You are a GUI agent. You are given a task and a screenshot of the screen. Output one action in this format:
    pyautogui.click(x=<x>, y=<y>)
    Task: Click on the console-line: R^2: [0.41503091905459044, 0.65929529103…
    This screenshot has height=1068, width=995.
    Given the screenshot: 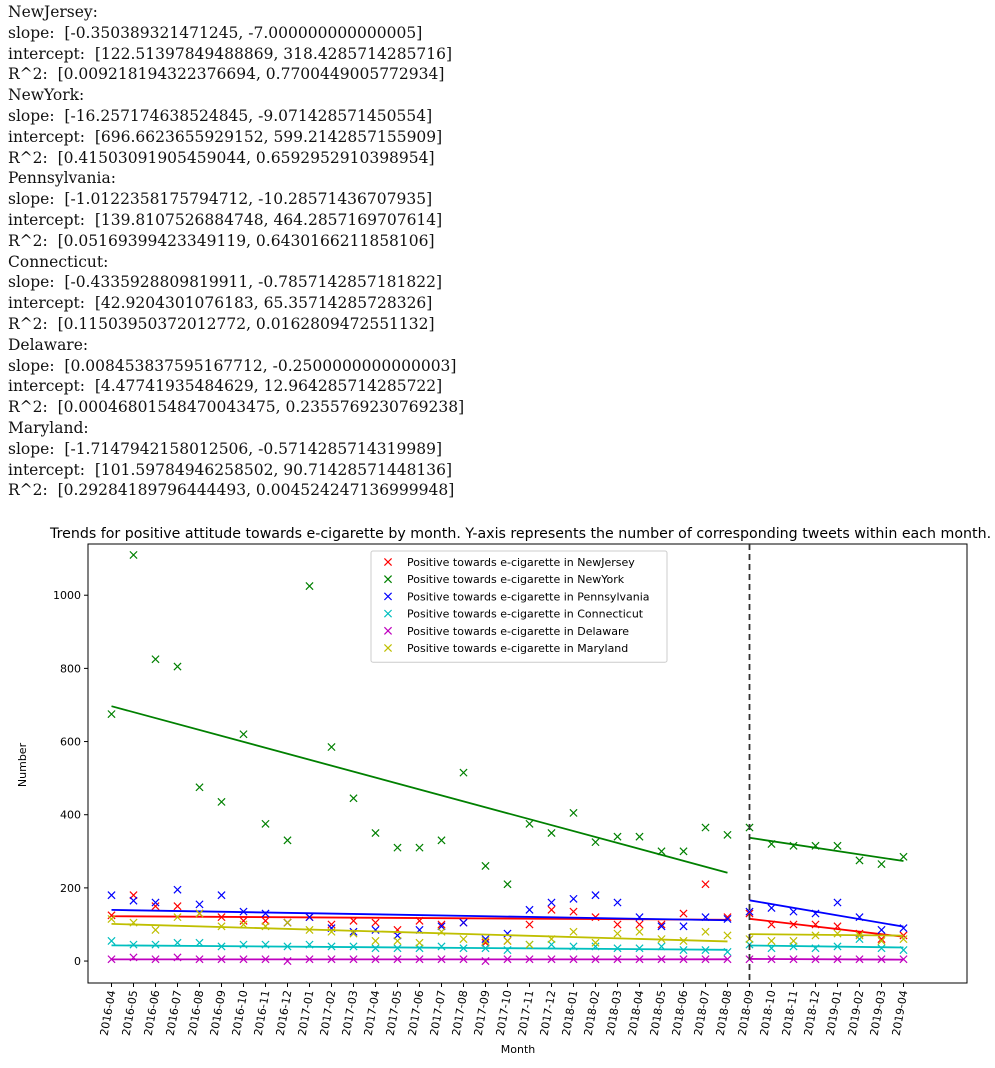 What is the action you would take?
    pyautogui.click(x=221, y=157)
    